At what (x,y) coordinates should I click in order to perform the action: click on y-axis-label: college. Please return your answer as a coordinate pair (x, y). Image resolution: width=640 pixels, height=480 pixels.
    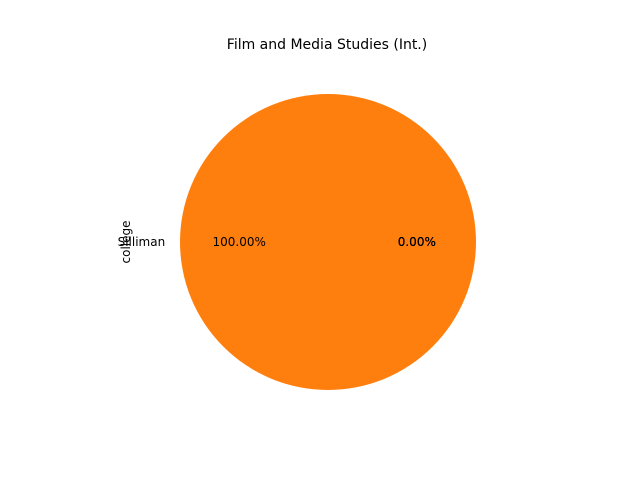
    Looking at the image, I should click on (126, 242).